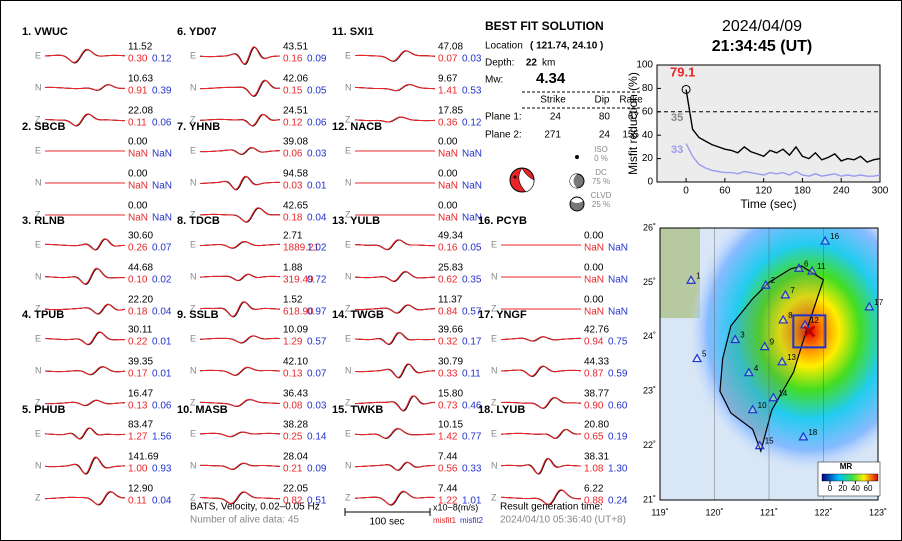 The width and height of the screenshot is (902, 541). I want to click on epicenter, so click(809, 331).